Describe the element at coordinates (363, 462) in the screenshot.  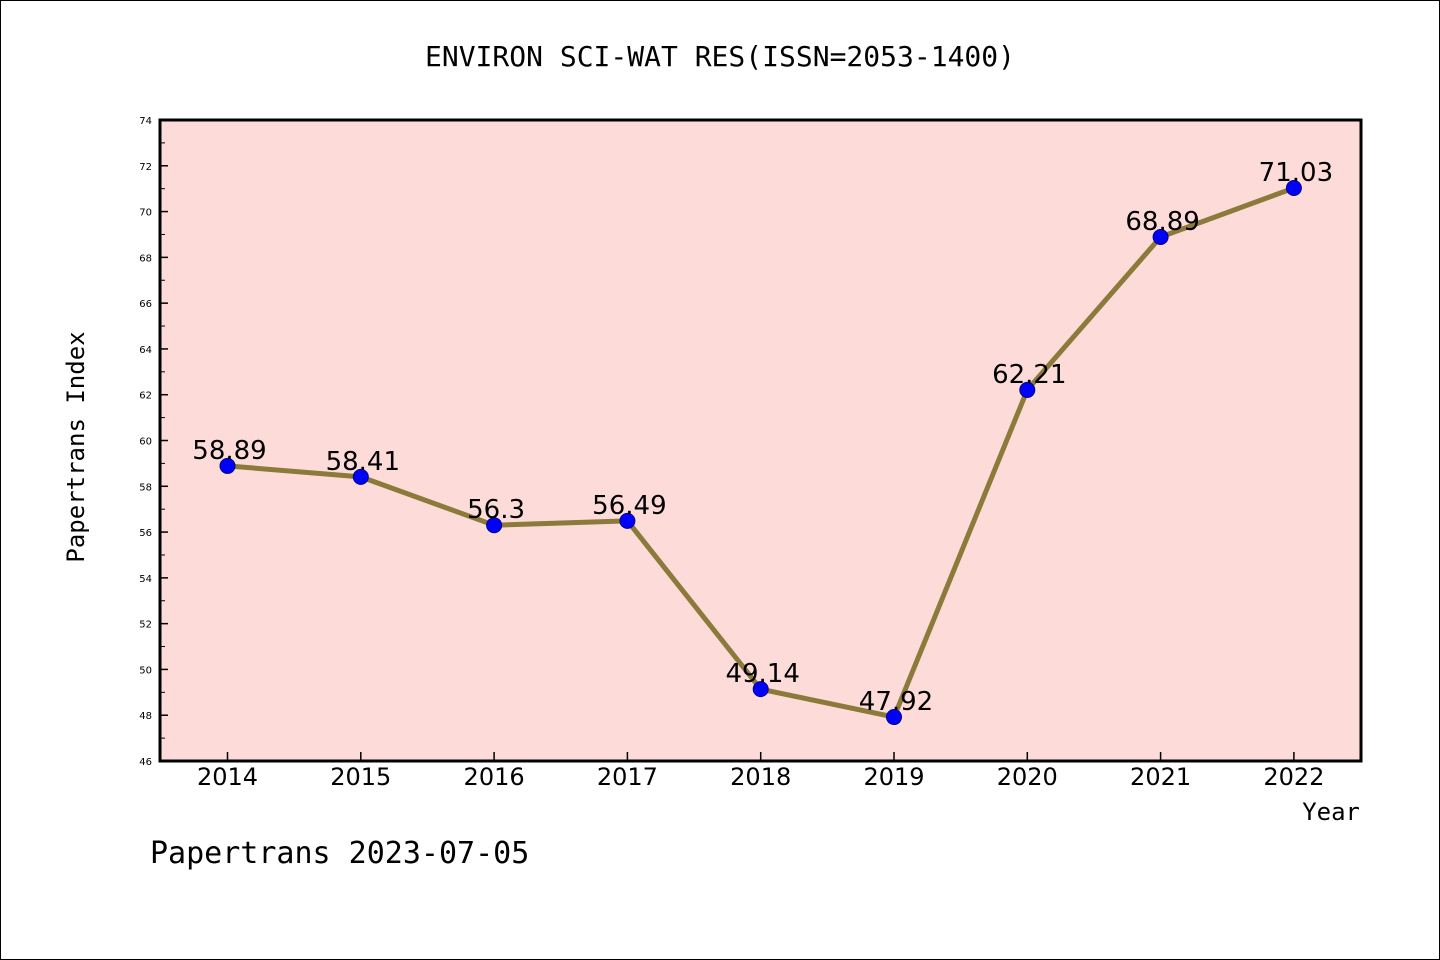
I see `data-label: 58.41` at that location.